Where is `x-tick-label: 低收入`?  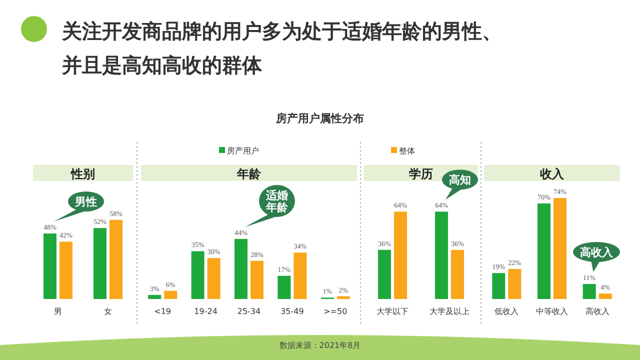 x-tick-label: 低收入 is located at coordinates (506, 311).